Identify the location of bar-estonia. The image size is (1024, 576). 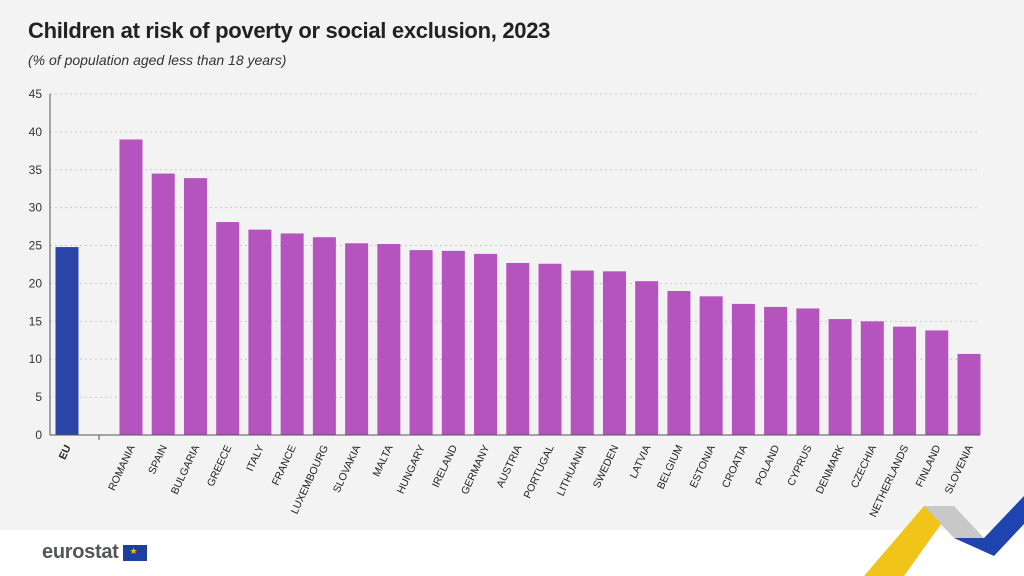
(711, 365).